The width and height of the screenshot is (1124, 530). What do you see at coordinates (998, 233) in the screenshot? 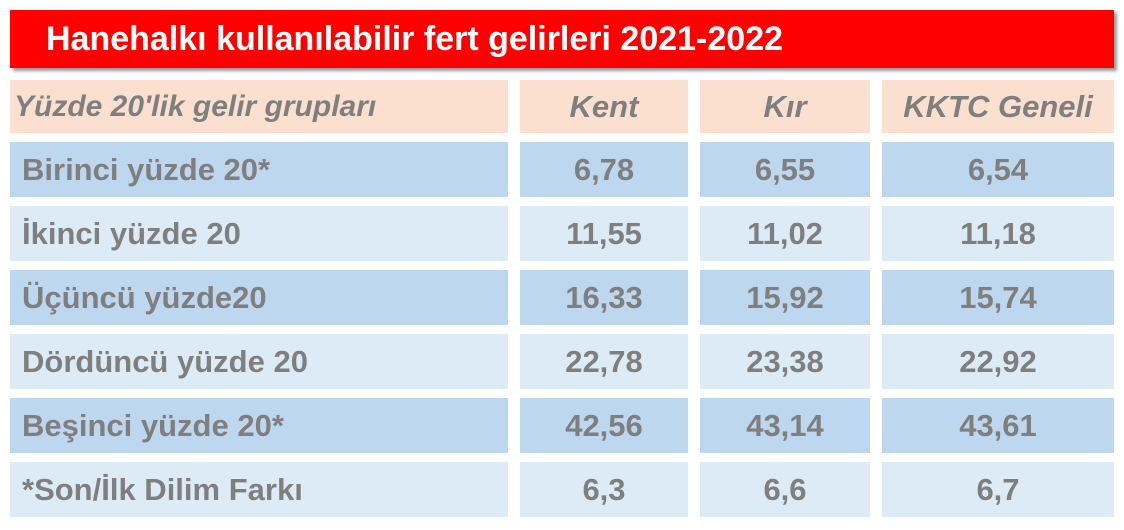
I see `table-cell: 11,18` at bounding box center [998, 233].